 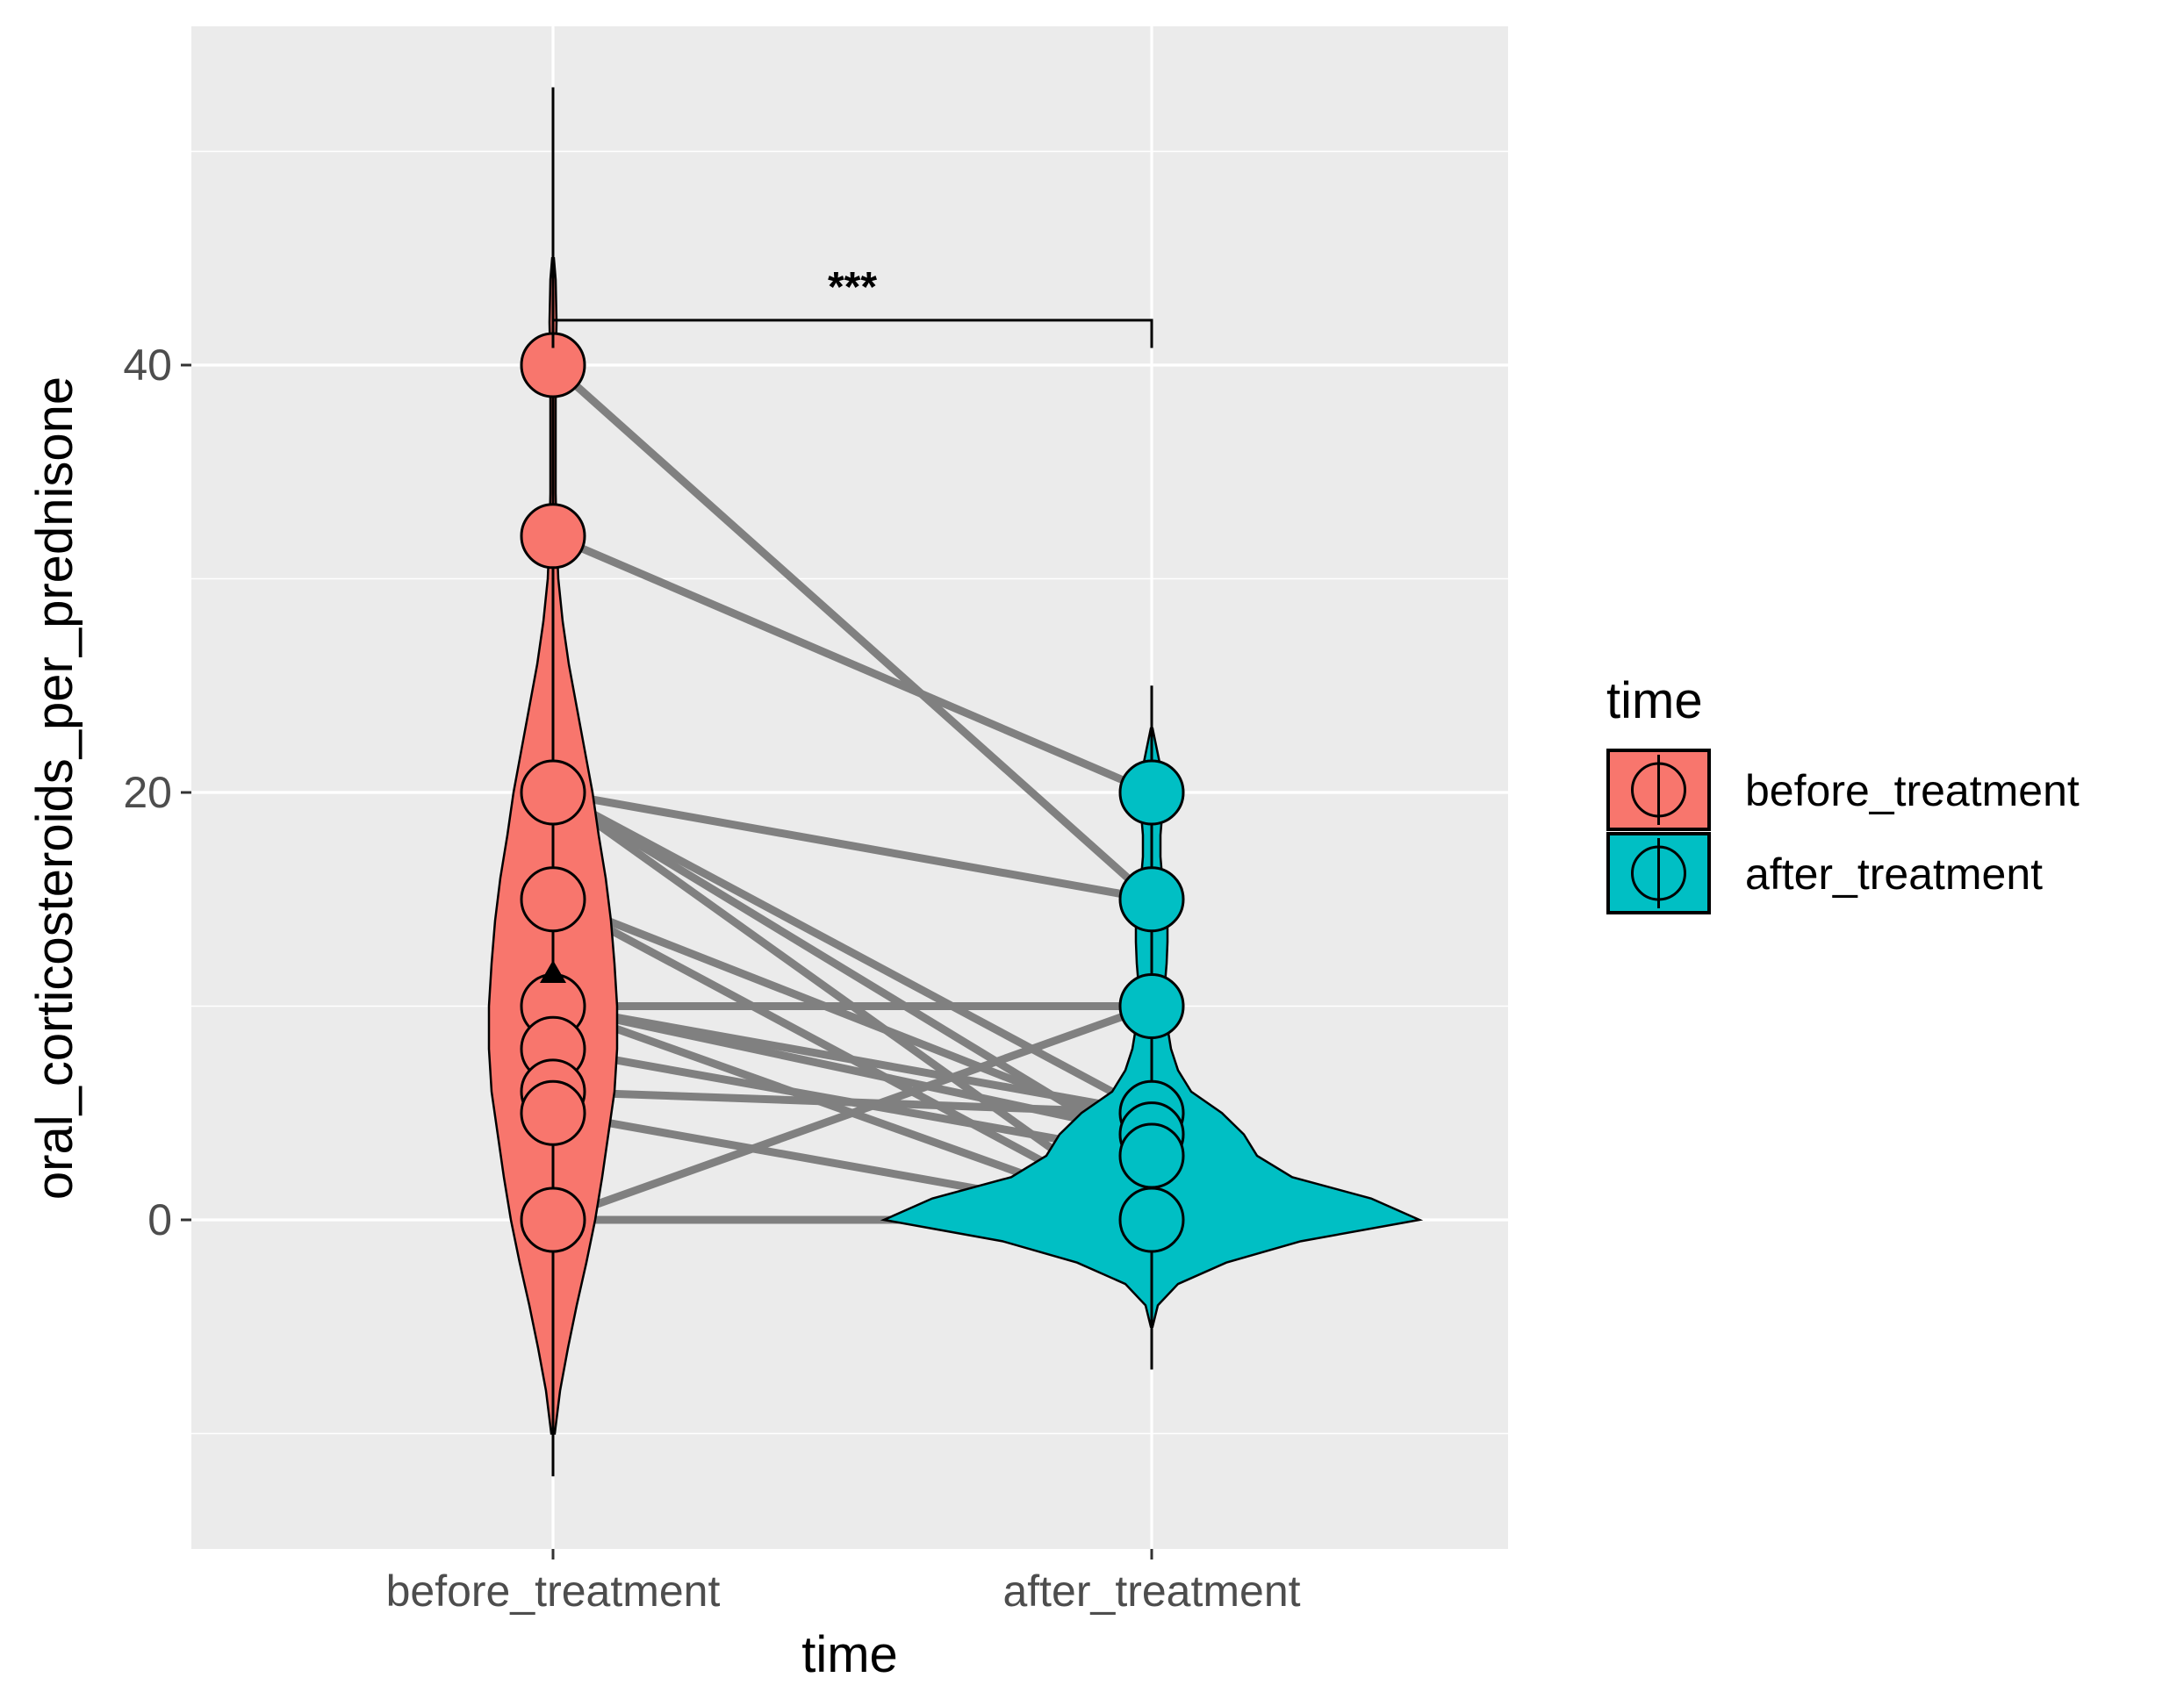 I want to click on legend-item-before-treatment: before_treatment, so click(x=1843, y=790).